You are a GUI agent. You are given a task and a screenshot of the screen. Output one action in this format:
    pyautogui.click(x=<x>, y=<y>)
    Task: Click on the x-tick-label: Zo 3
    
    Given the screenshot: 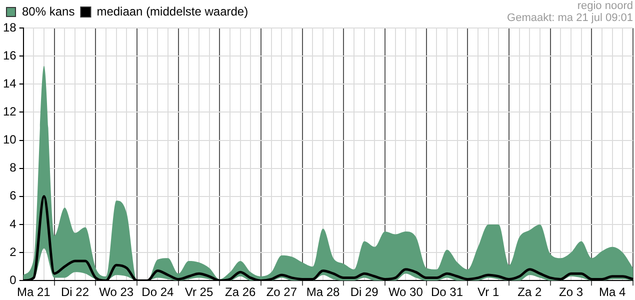 What is the action you would take?
    pyautogui.click(x=571, y=292)
    